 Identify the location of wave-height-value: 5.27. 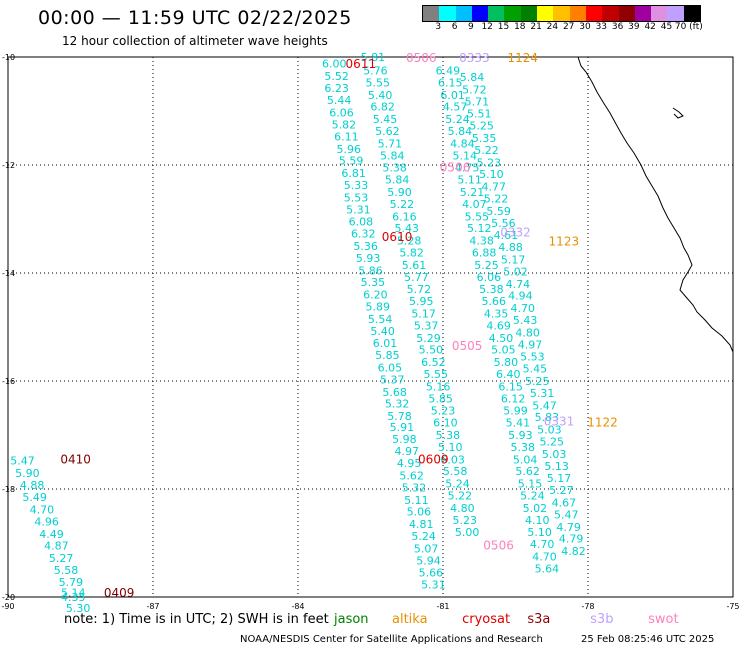
(561, 490).